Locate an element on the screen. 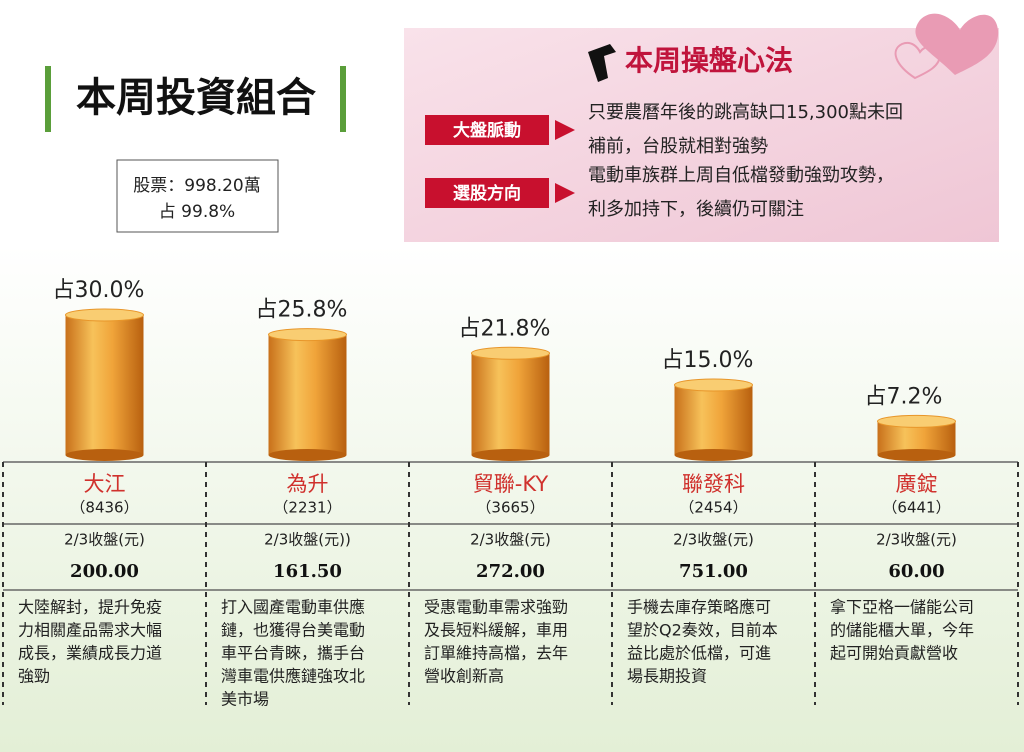  stock-note: 鏈，也獲得台美電動 is located at coordinates (293, 630).